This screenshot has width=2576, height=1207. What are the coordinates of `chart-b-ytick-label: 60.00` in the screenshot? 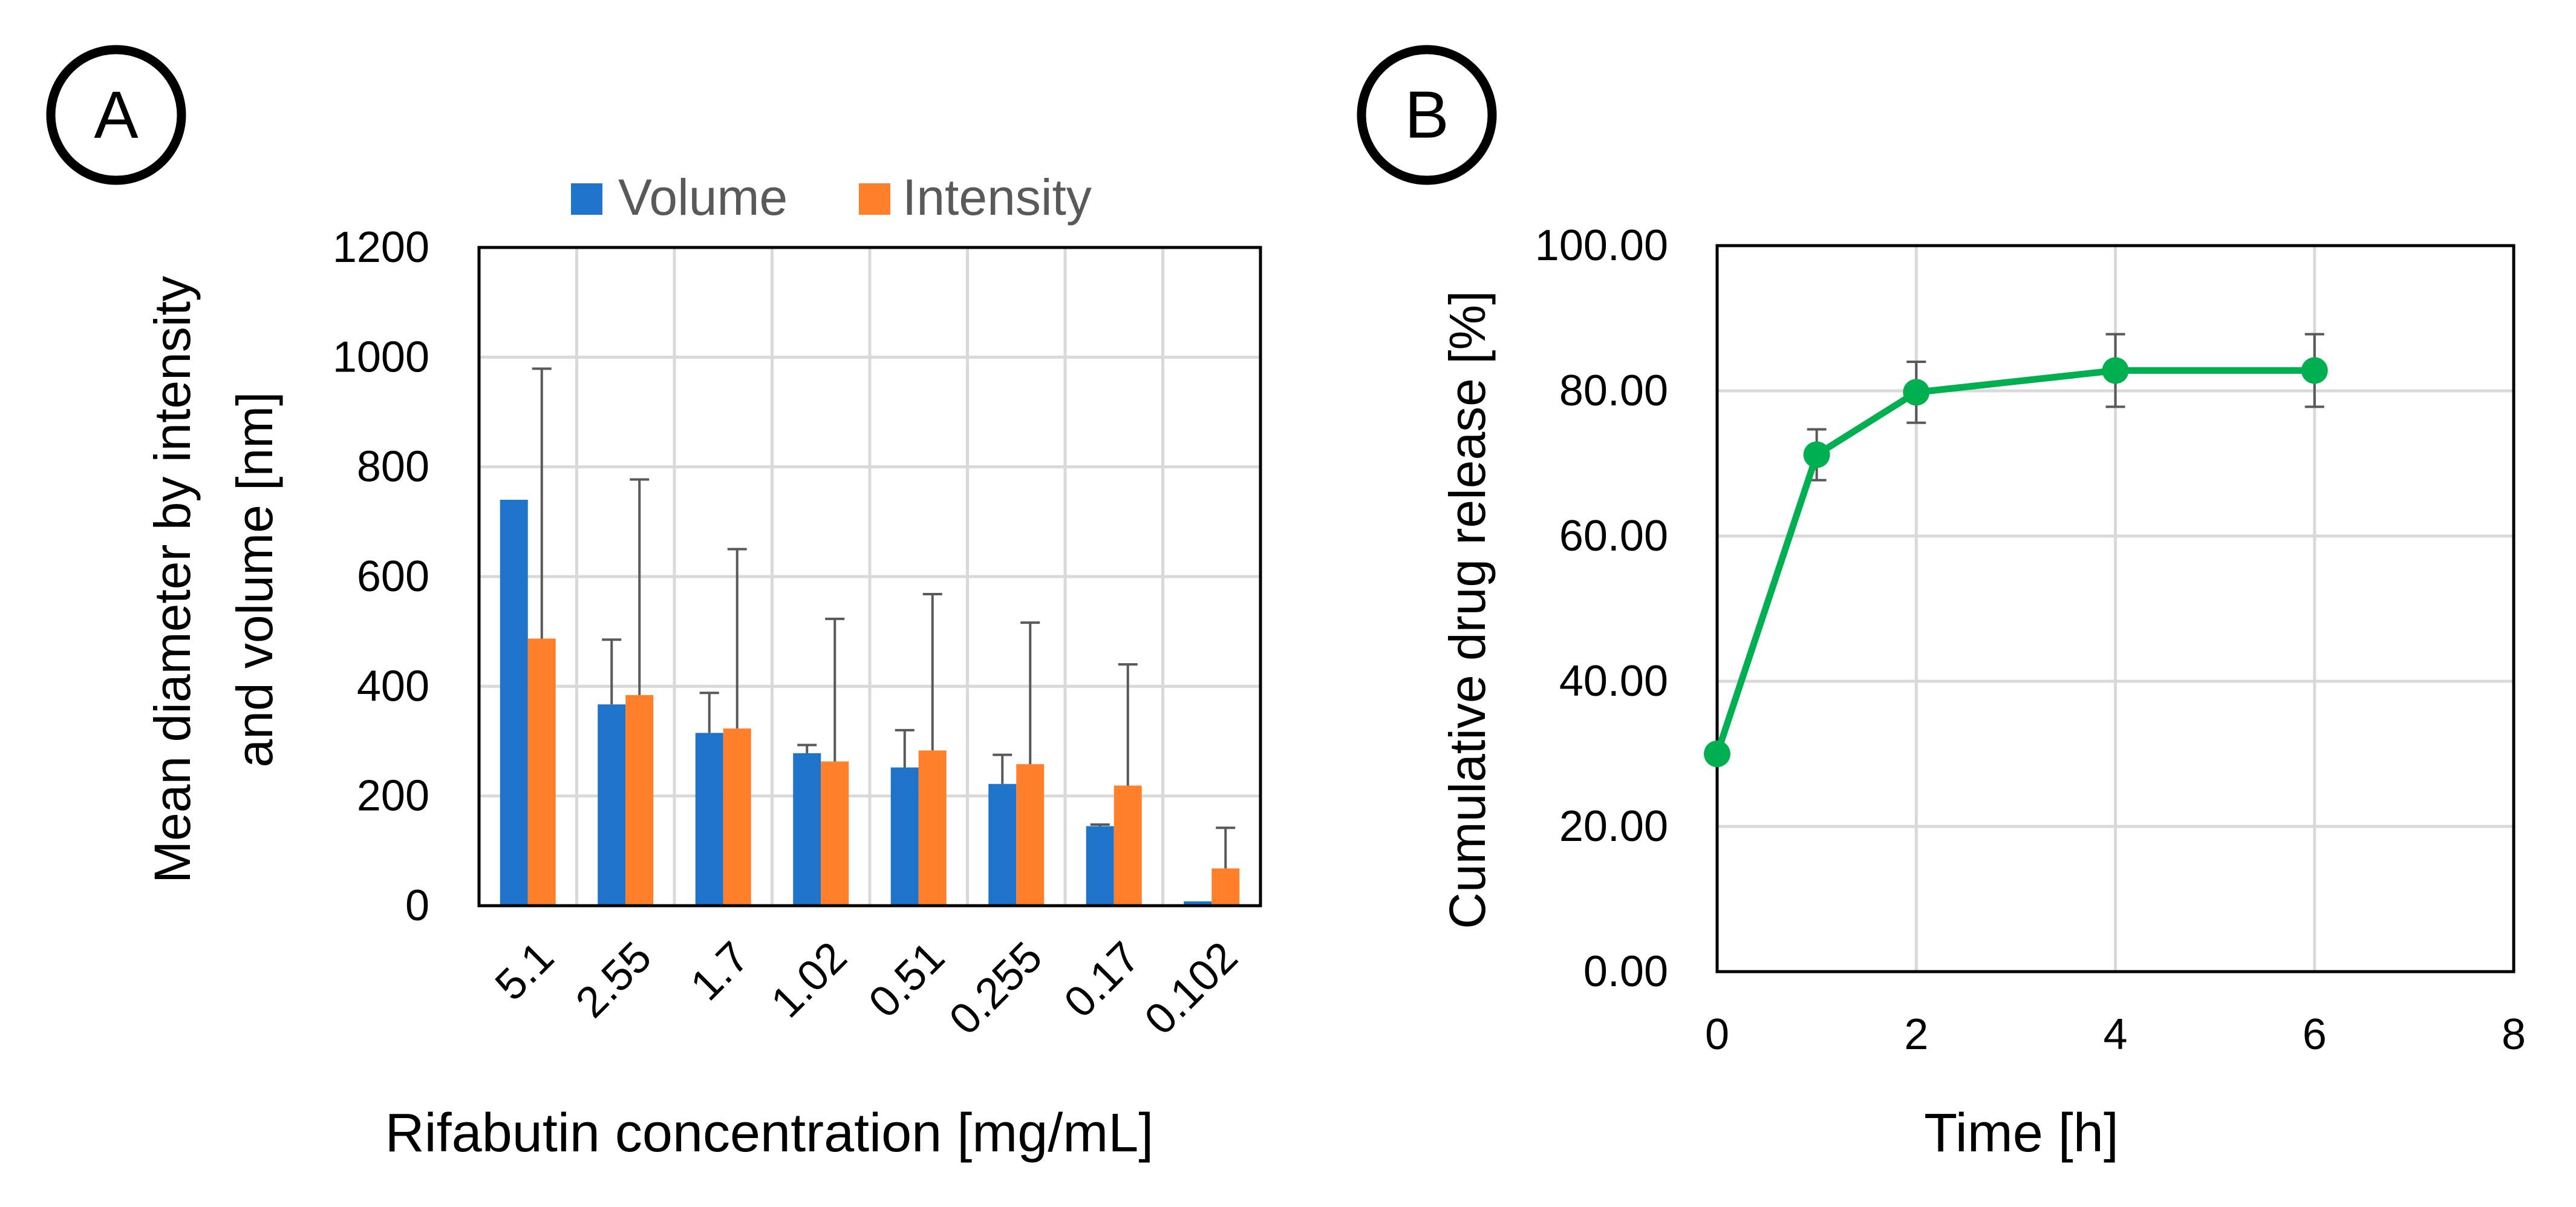 It's located at (1613, 536).